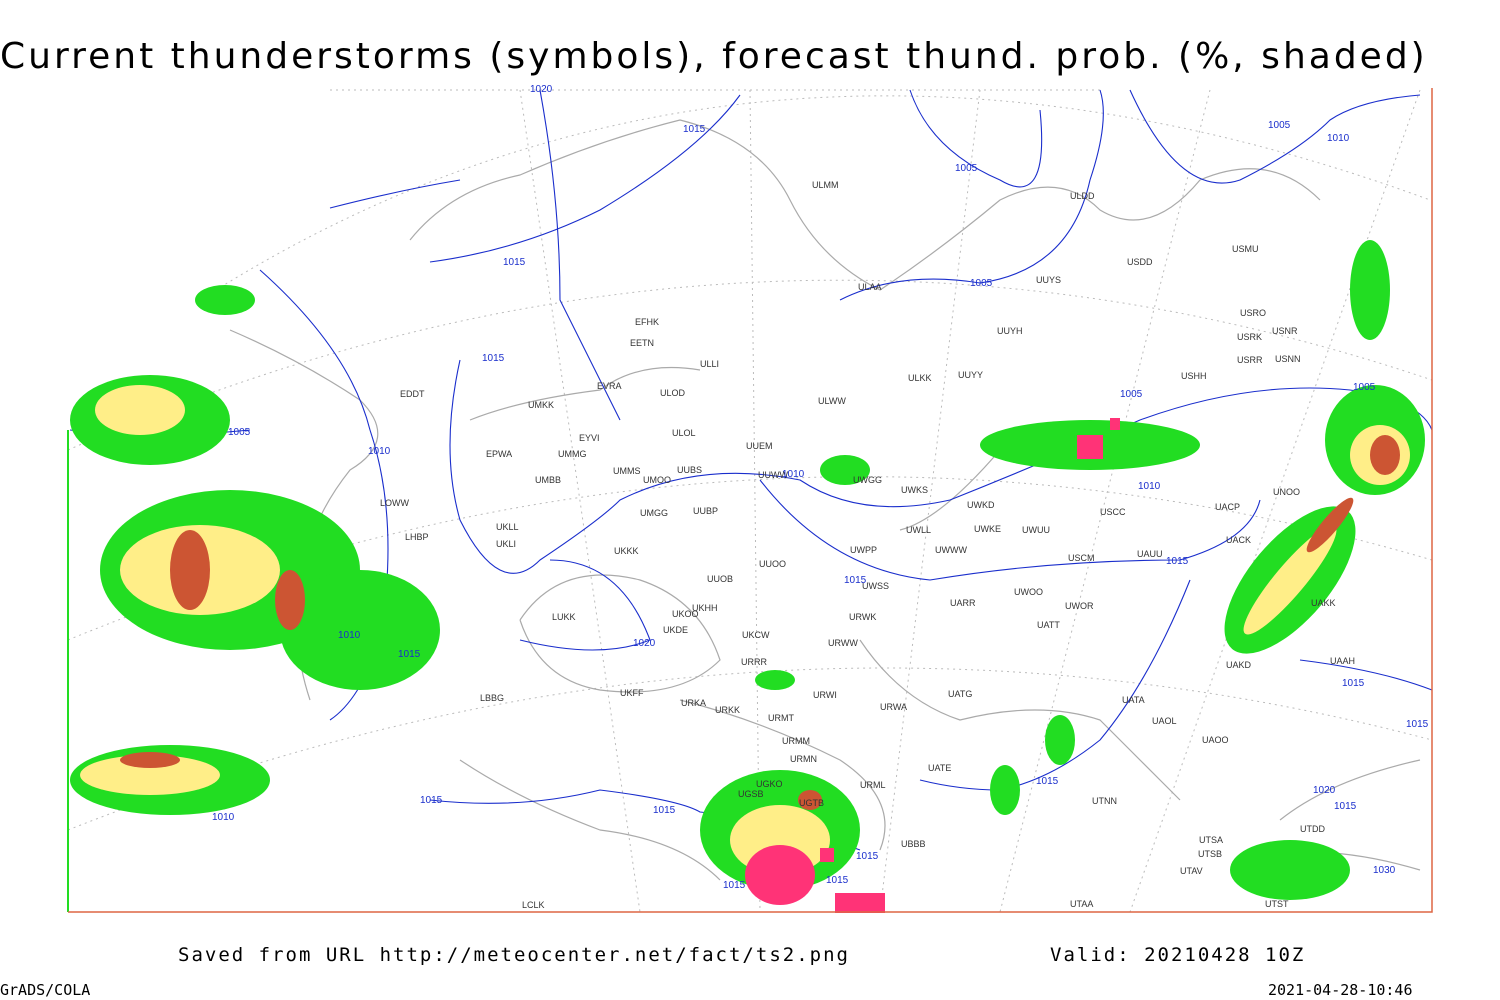 The width and height of the screenshot is (1500, 1000). I want to click on station-label: UKKK, so click(626, 551).